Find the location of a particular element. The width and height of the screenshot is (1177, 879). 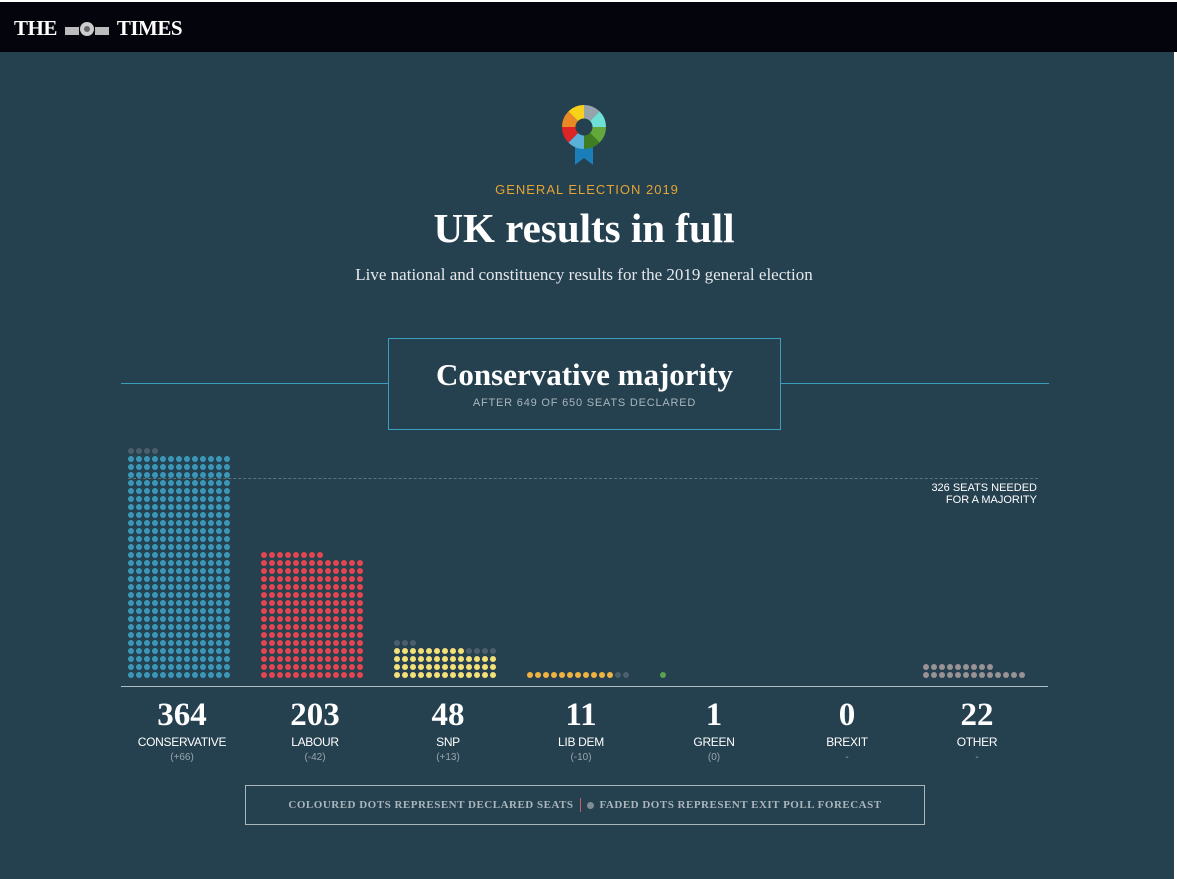

seat-count: 11 is located at coordinates (581, 715).